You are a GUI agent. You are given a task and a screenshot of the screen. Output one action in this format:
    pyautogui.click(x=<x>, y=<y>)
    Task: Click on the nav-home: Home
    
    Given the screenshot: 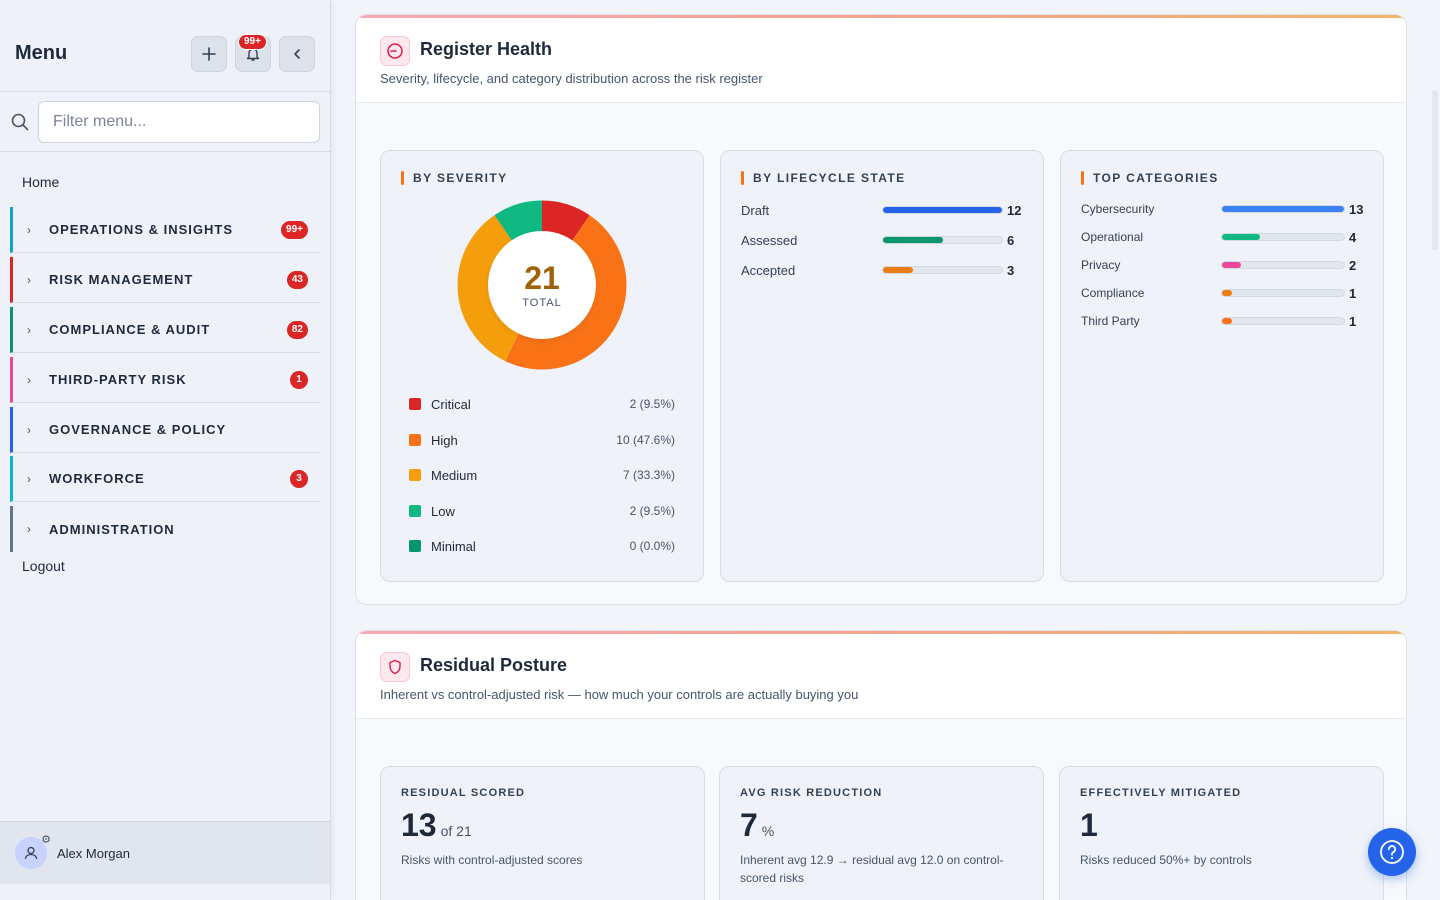 What is the action you would take?
    pyautogui.click(x=41, y=182)
    